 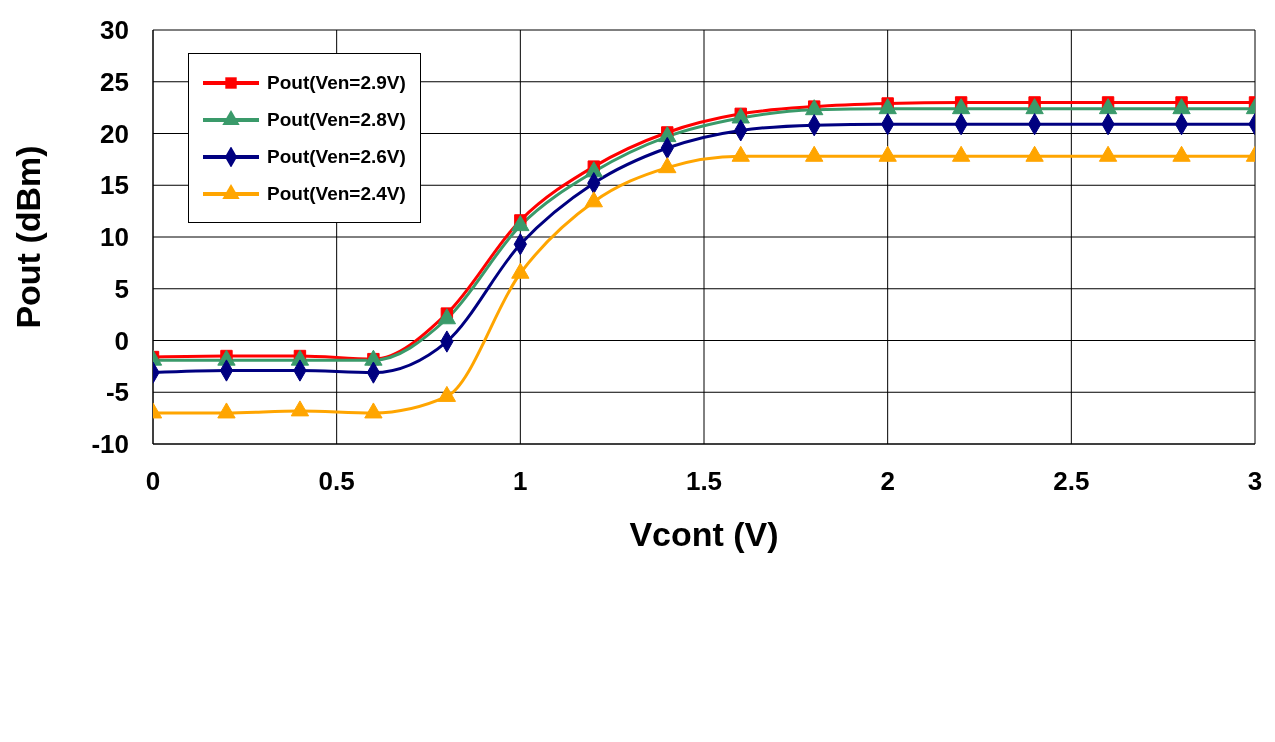 What do you see at coordinates (114, 81) in the screenshot?
I see `y-tick-label: 25` at bounding box center [114, 81].